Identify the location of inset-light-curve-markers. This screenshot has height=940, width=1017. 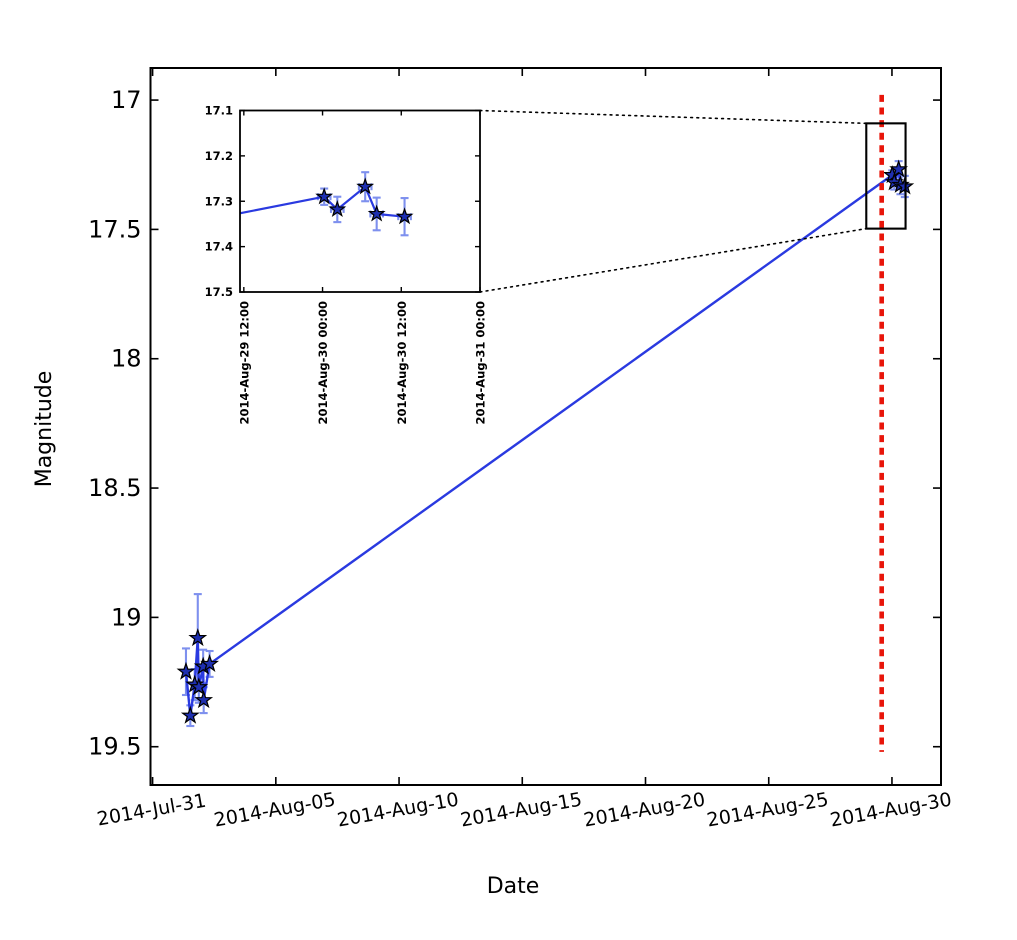
(364, 201).